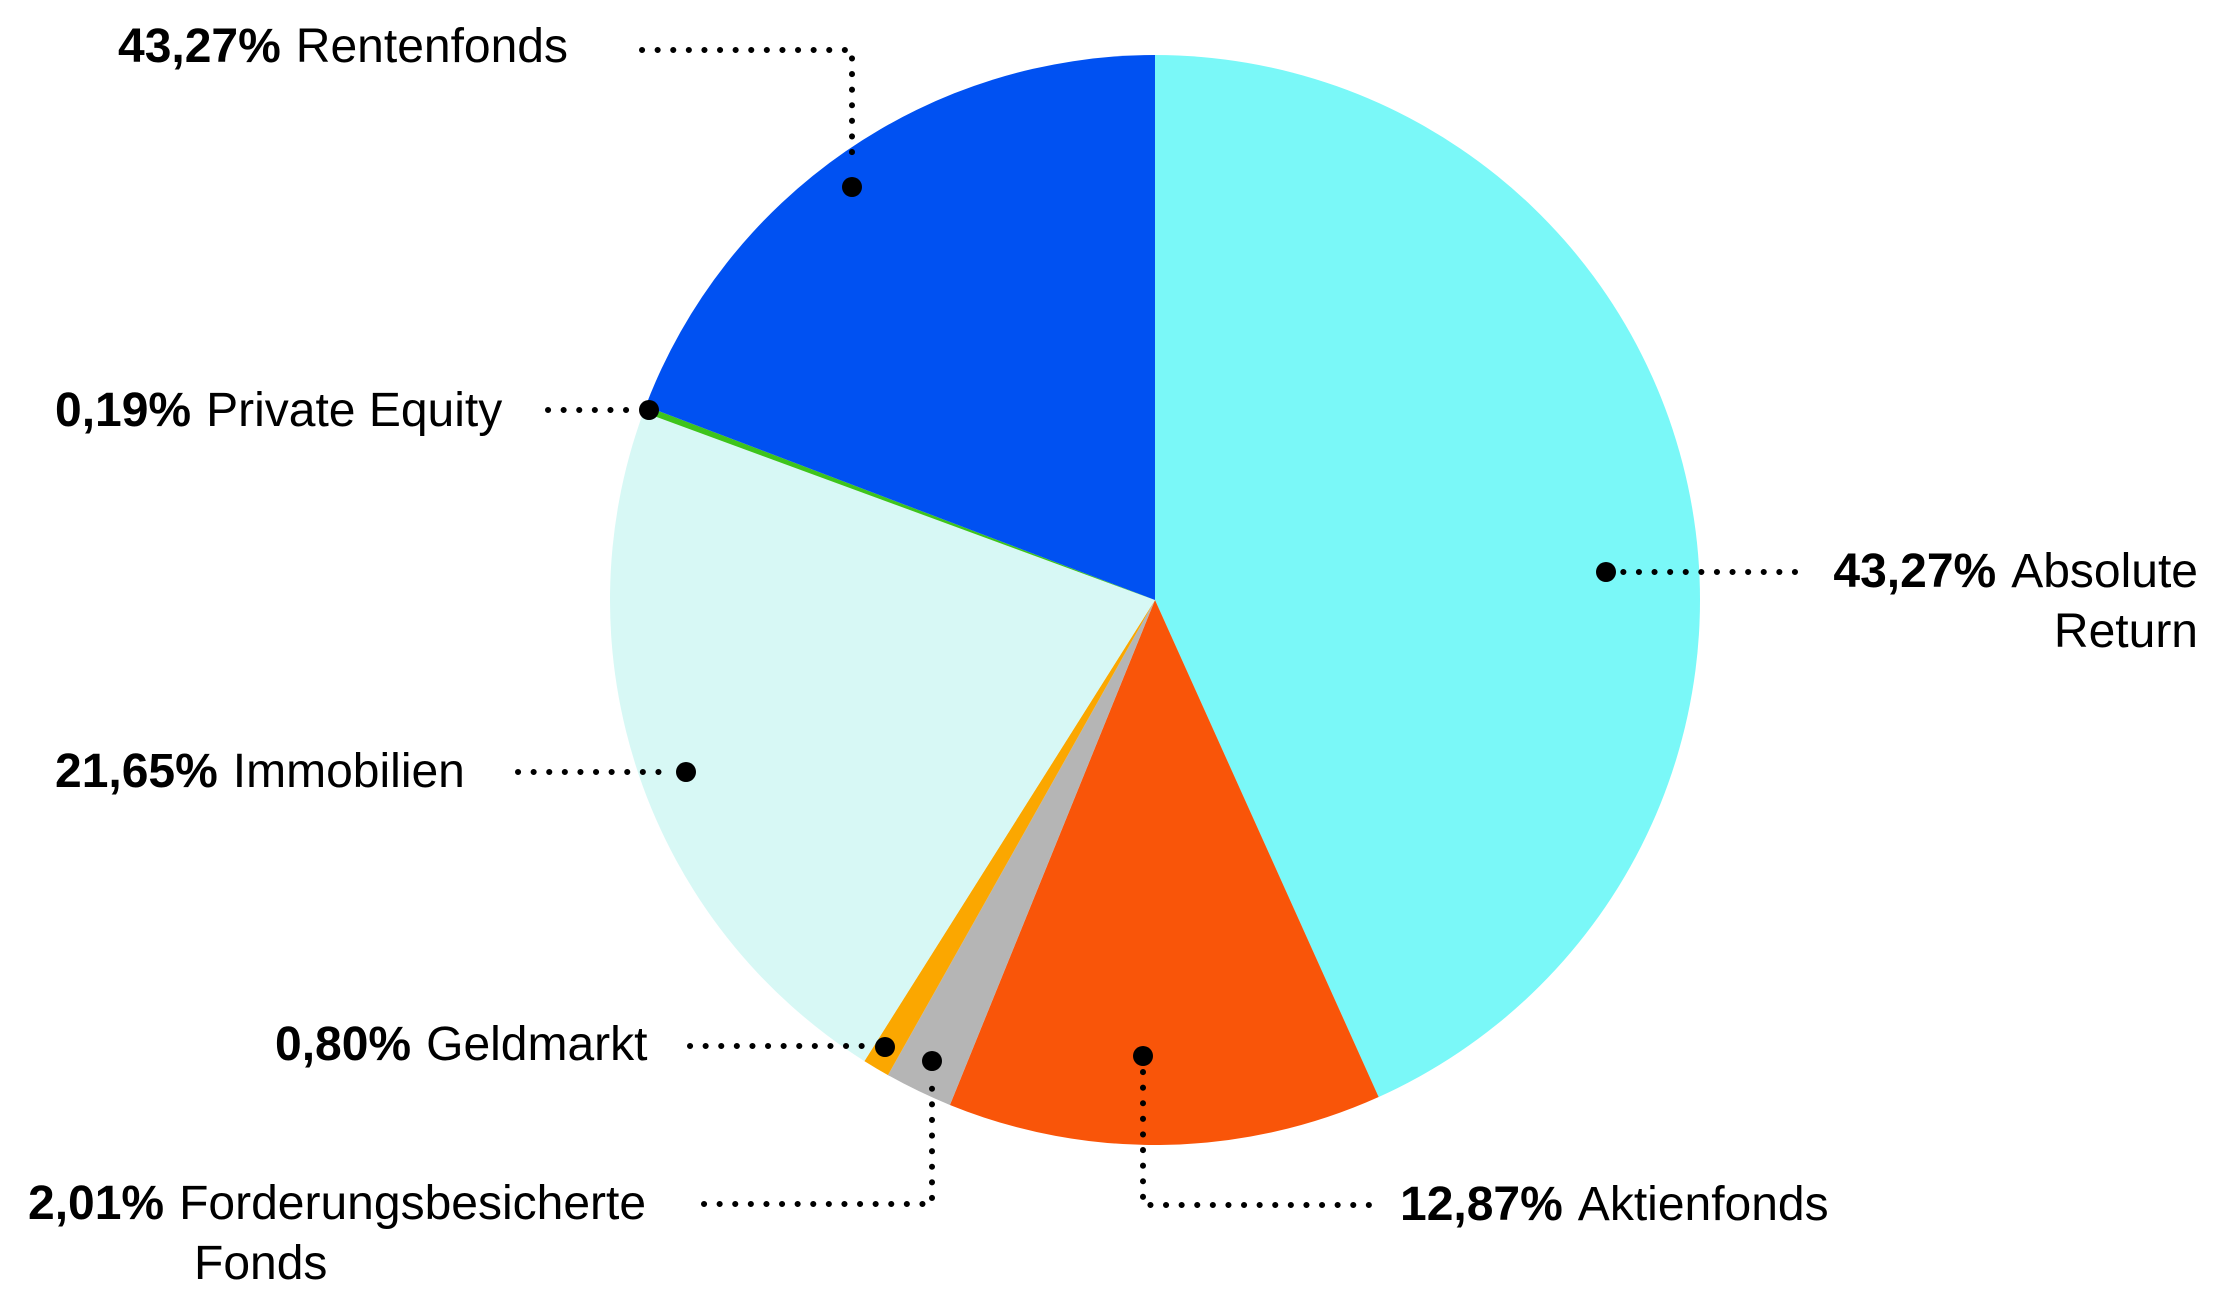 The width and height of the screenshot is (2213, 1294). What do you see at coordinates (885, 1047) in the screenshot?
I see `leader-dot-geldmarkt` at bounding box center [885, 1047].